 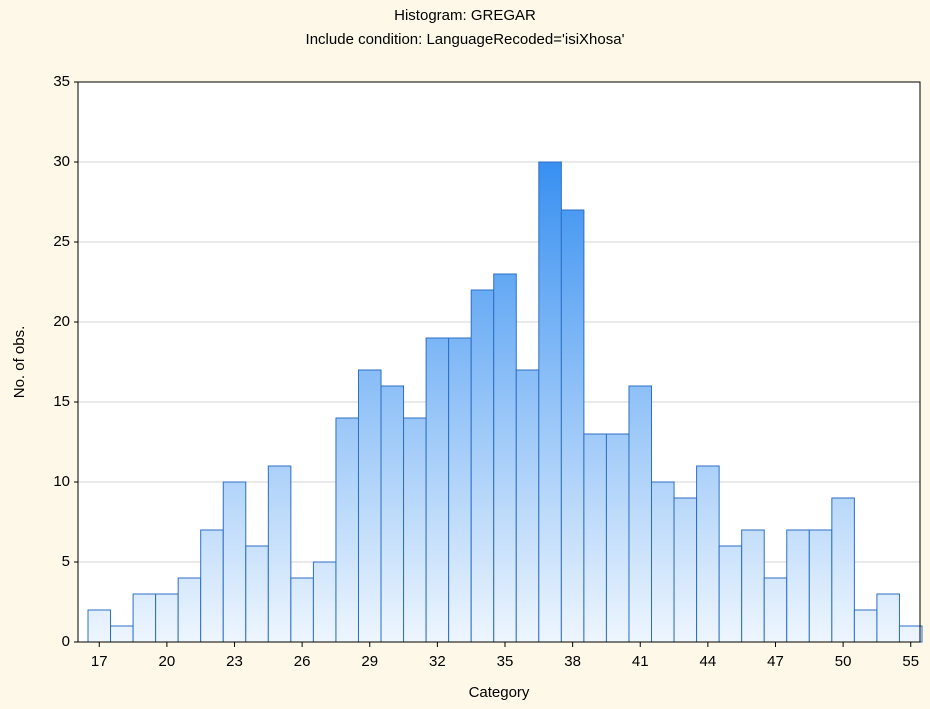 What do you see at coordinates (775, 661) in the screenshot?
I see `x-tick-label: 47` at bounding box center [775, 661].